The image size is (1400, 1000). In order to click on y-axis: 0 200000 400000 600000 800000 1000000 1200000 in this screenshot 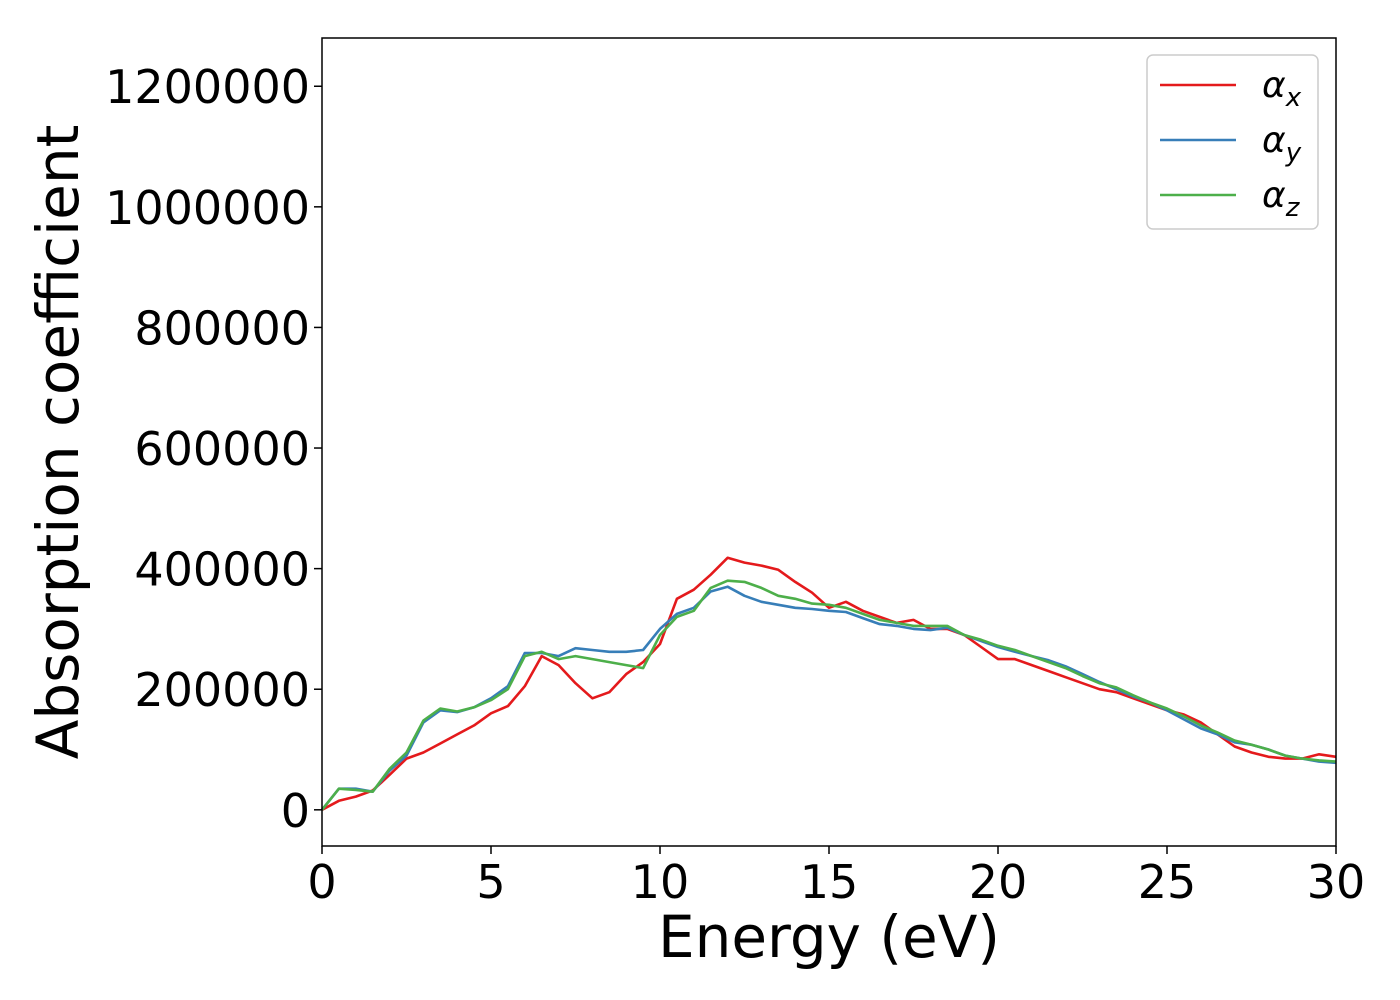, I will do `click(213, 449)`.